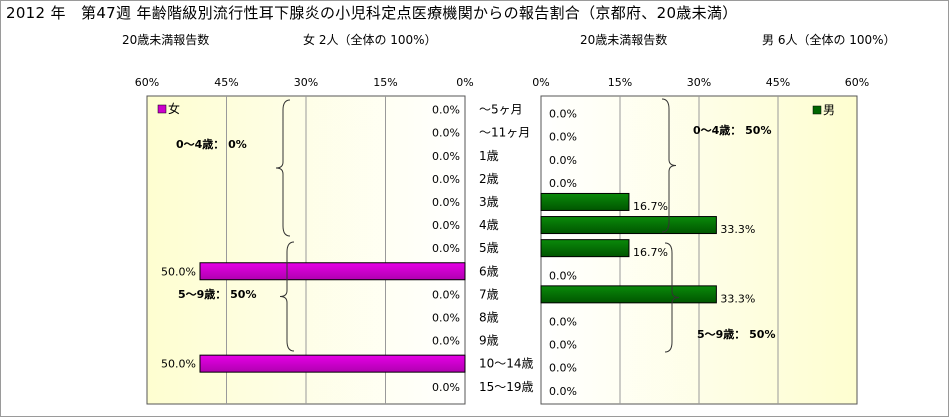 The width and height of the screenshot is (949, 417). Describe the element at coordinates (211, 144) in the screenshot. I see `female-annotation-0-4: 0～4歳： 0%` at that location.